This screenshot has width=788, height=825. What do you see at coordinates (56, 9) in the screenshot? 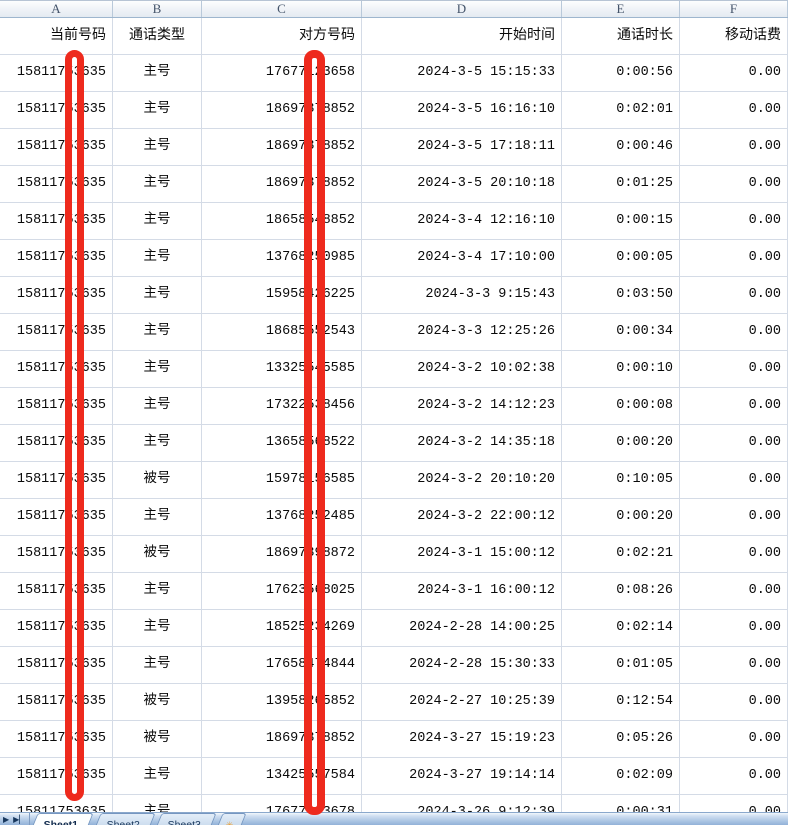
I see `column-header-a: A` at bounding box center [56, 9].